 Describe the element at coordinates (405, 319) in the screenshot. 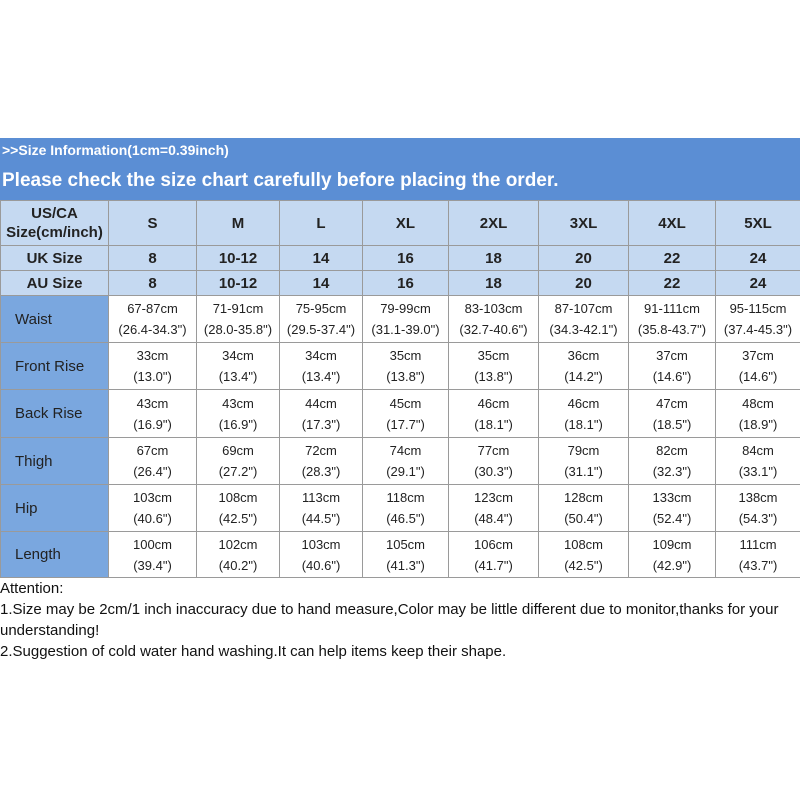

I see `table-cell: 79-99cm (31.1-39.0")` at that location.